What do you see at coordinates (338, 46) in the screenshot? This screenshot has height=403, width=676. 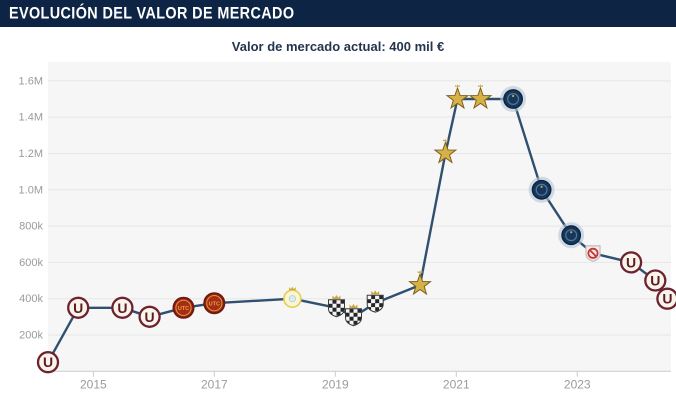 I see `current-market-value-label: Valor de mercado actual: 400 mil €` at bounding box center [338, 46].